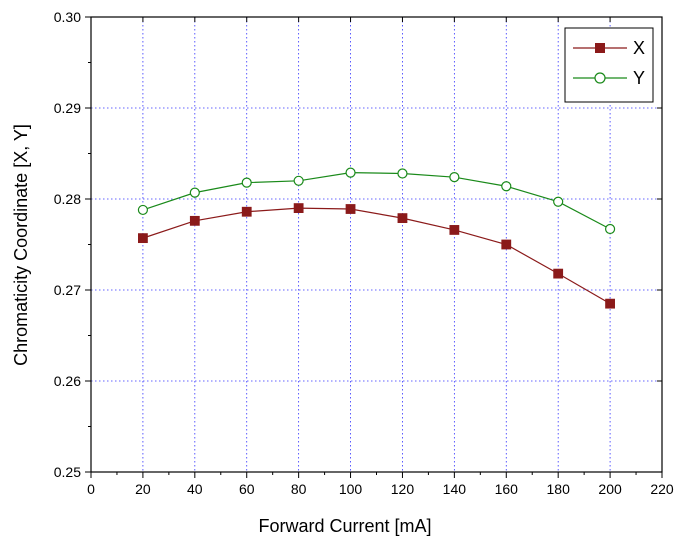 This screenshot has height=544, width=696. Describe the element at coordinates (507, 489) in the screenshot. I see `x-tick-label: 160` at that location.